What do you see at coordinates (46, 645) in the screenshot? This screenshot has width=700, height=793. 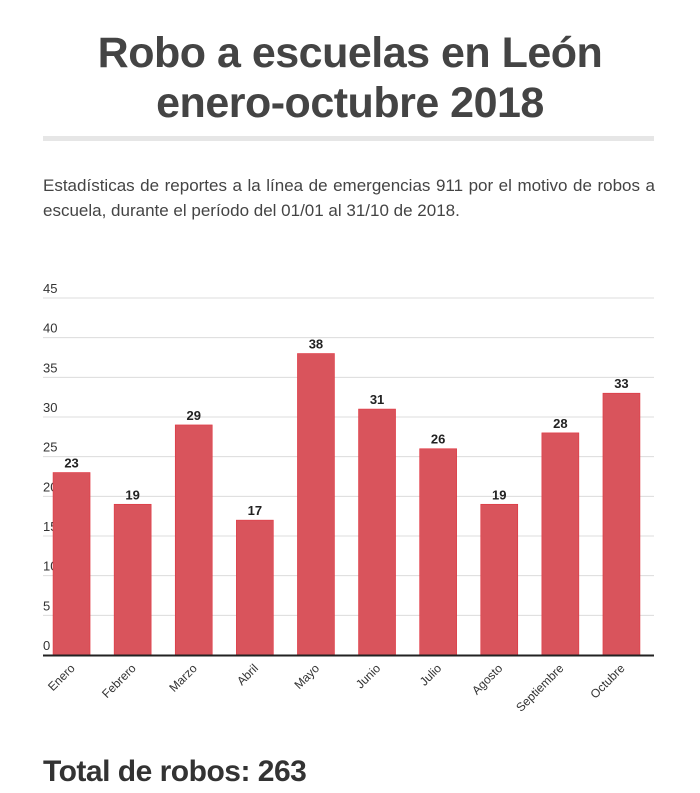 I see `y-tick-label: 0` at bounding box center [46, 645].